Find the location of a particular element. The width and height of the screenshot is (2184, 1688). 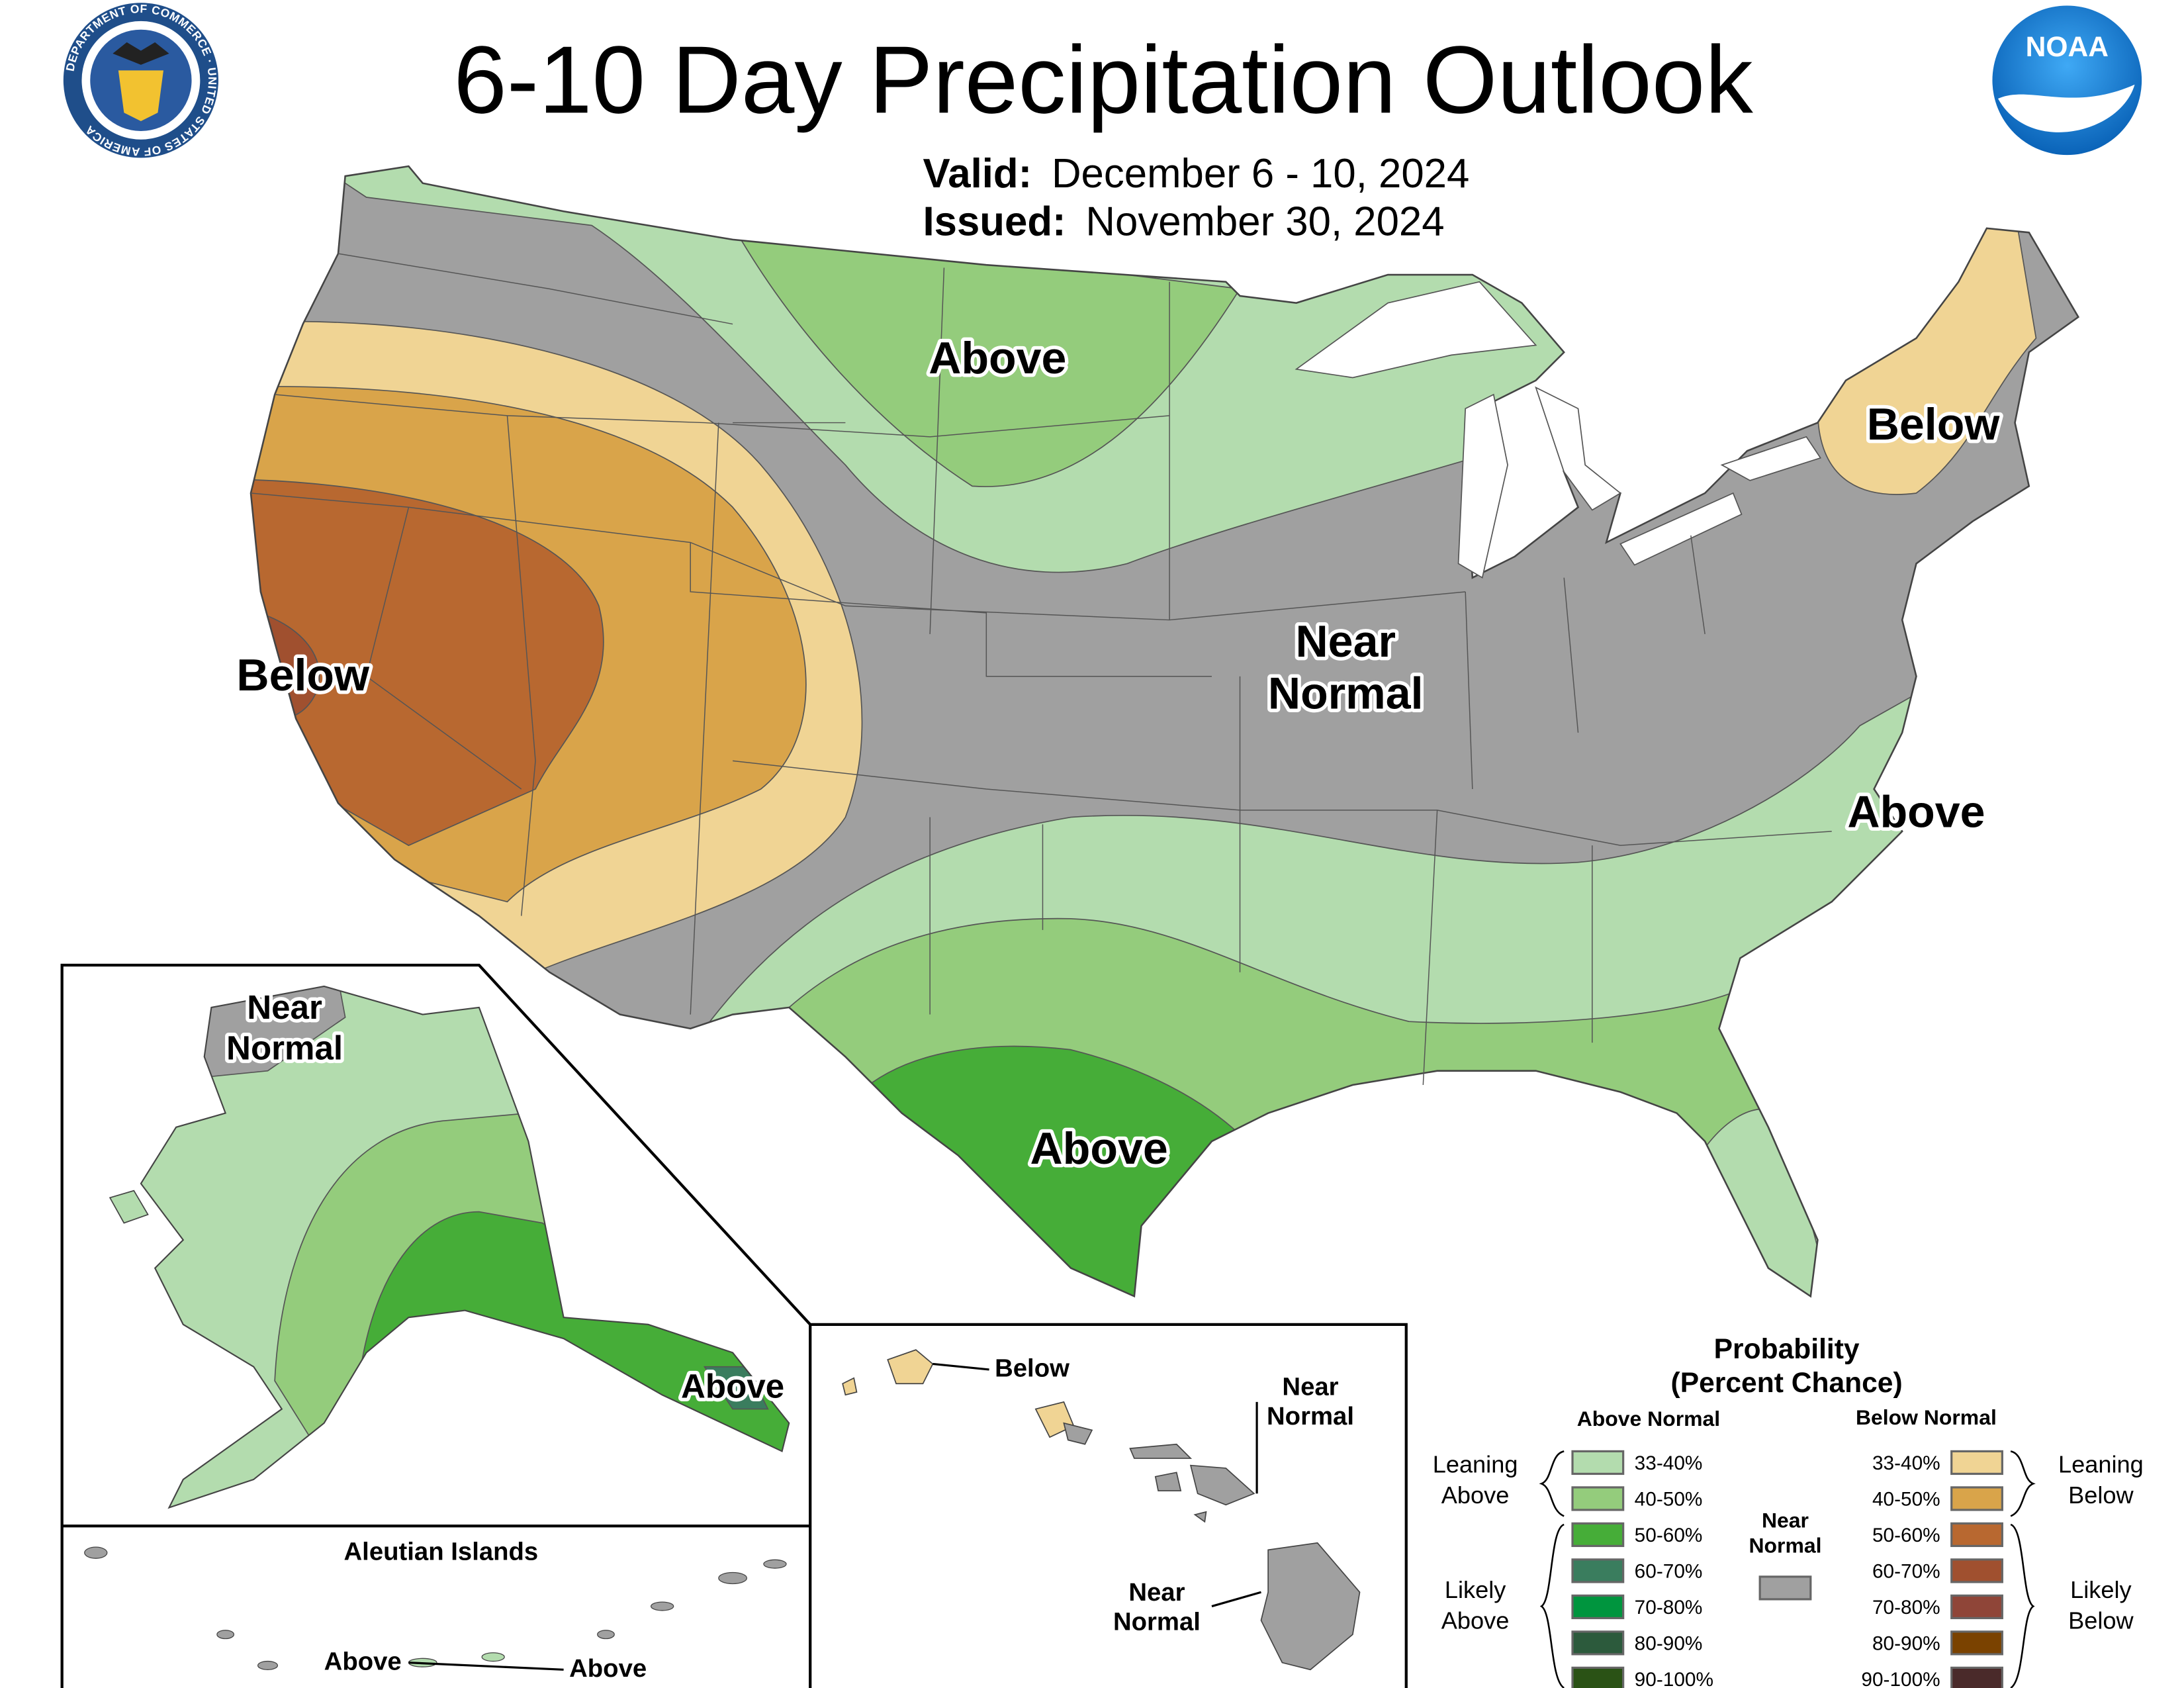

noaa-logo: NOAA is located at coordinates (2067, 80).